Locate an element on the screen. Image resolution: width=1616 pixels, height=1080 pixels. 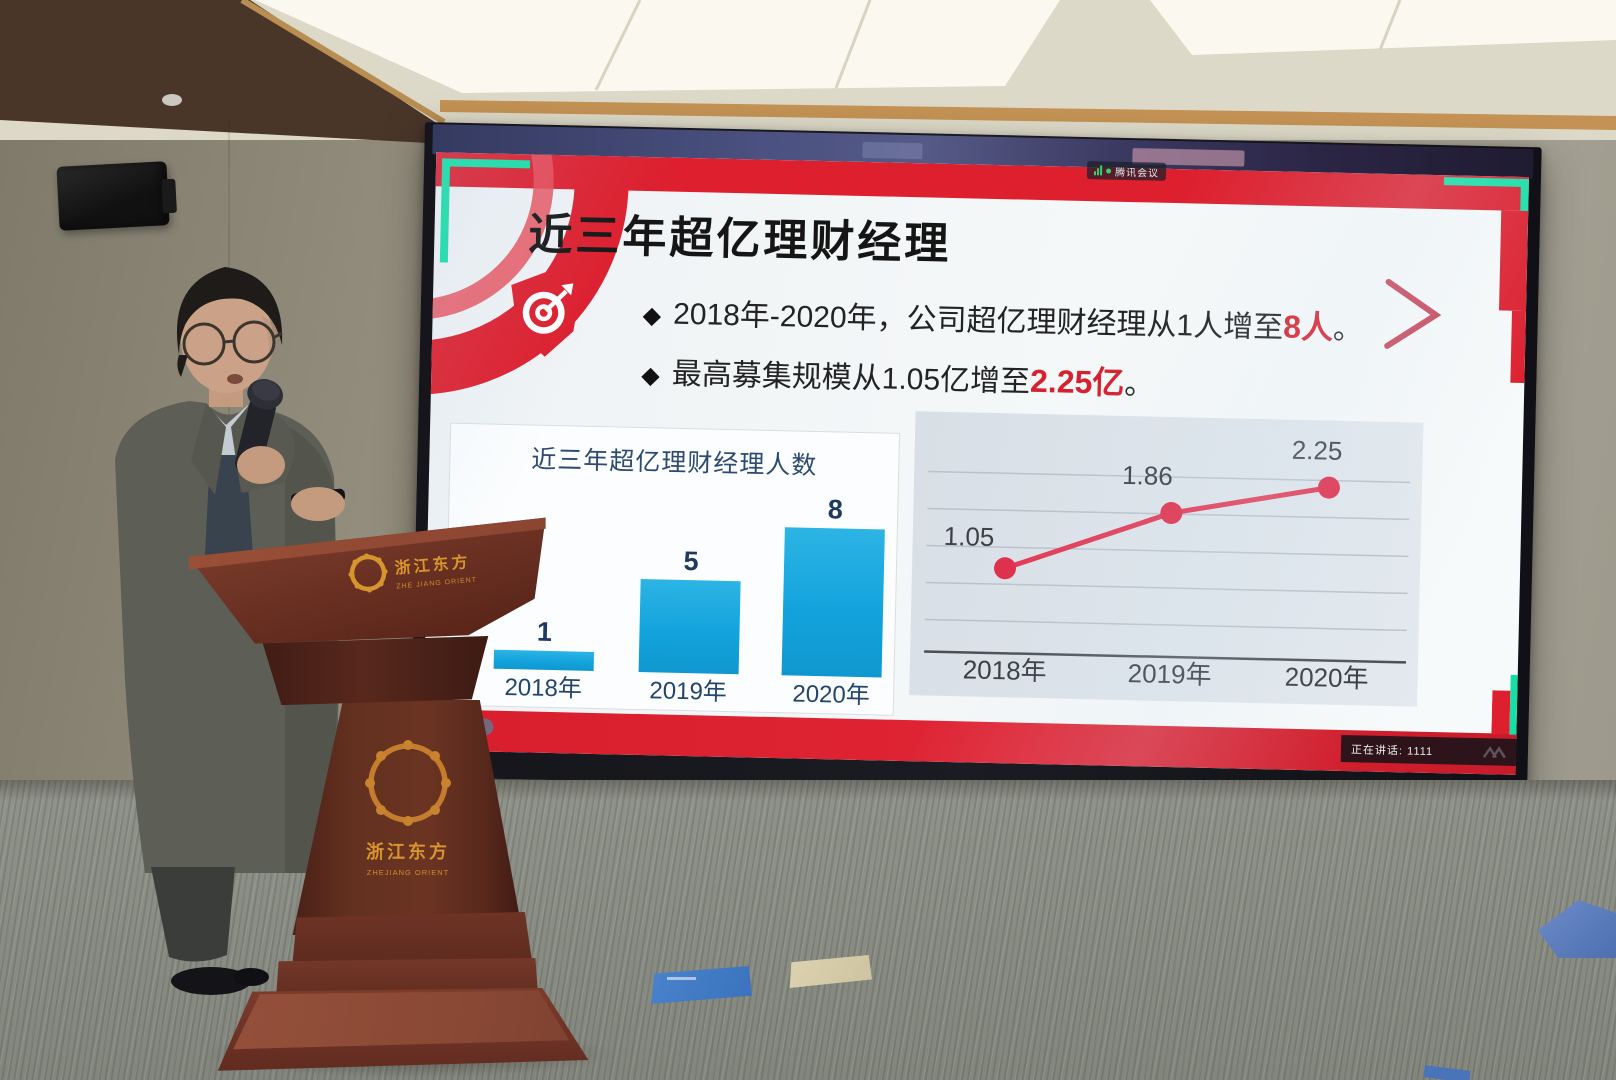
face is located at coordinates (227, 339).